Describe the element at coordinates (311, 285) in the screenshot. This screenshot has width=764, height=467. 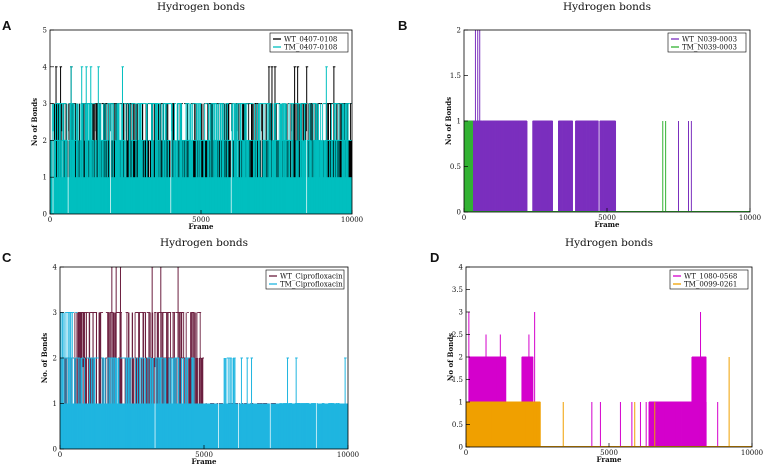
I see `legend-entry: TM_Ciprofloxacin` at that location.